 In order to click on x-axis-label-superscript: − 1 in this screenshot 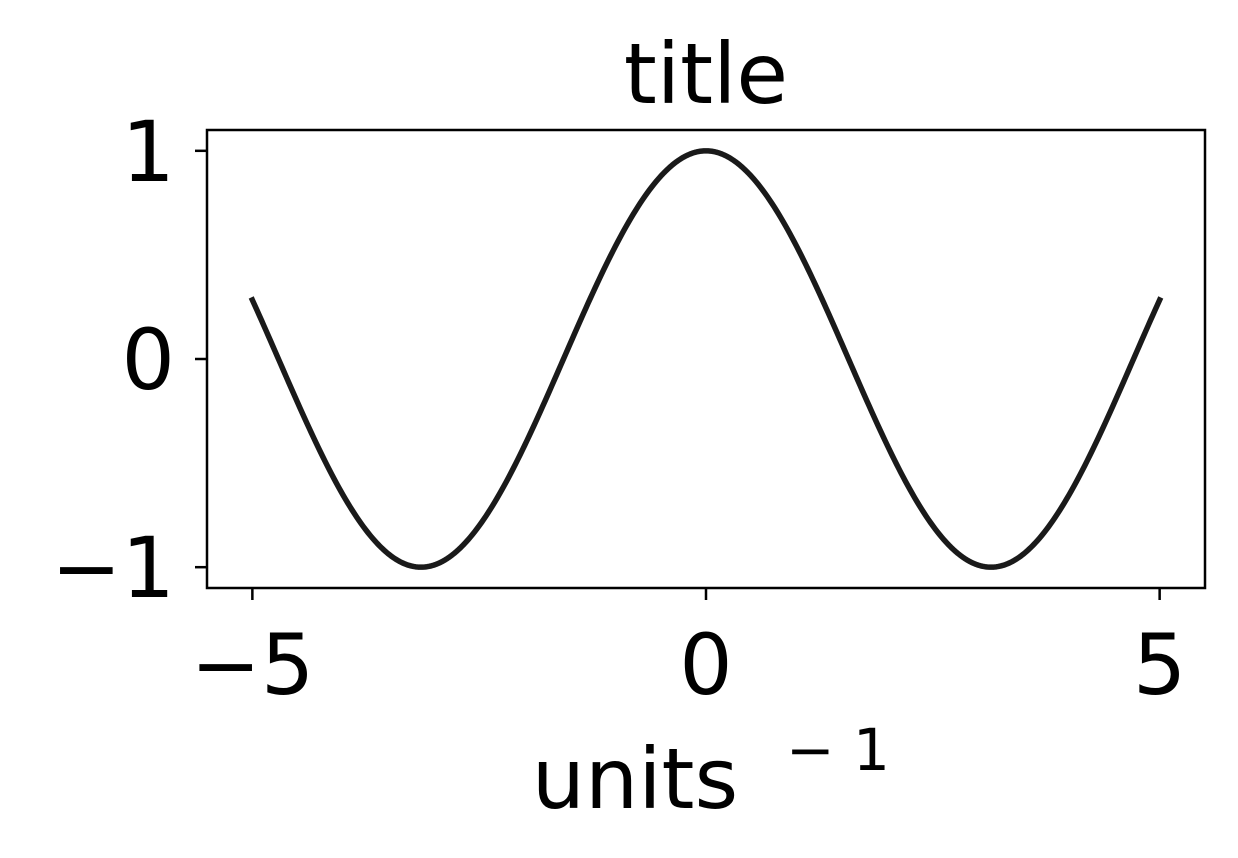, I will do `click(838, 750)`.